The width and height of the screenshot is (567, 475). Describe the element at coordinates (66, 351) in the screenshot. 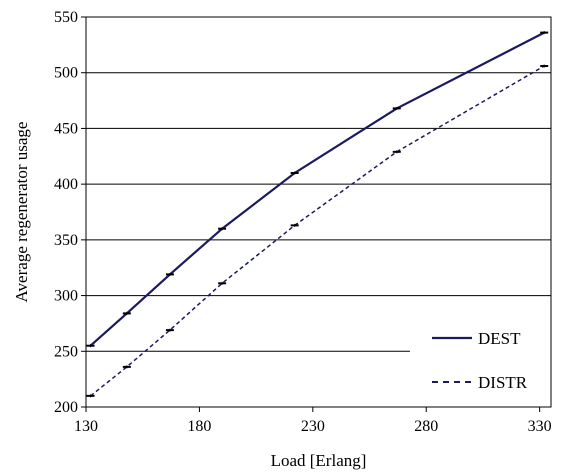

I see `y-tick-label: 250` at that location.